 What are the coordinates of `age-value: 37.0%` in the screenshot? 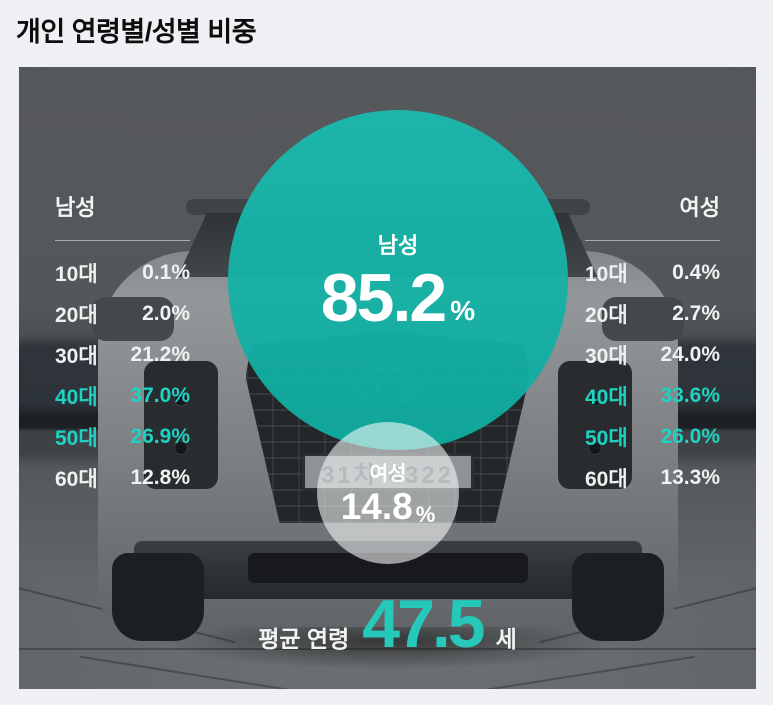 It's located at (160, 395).